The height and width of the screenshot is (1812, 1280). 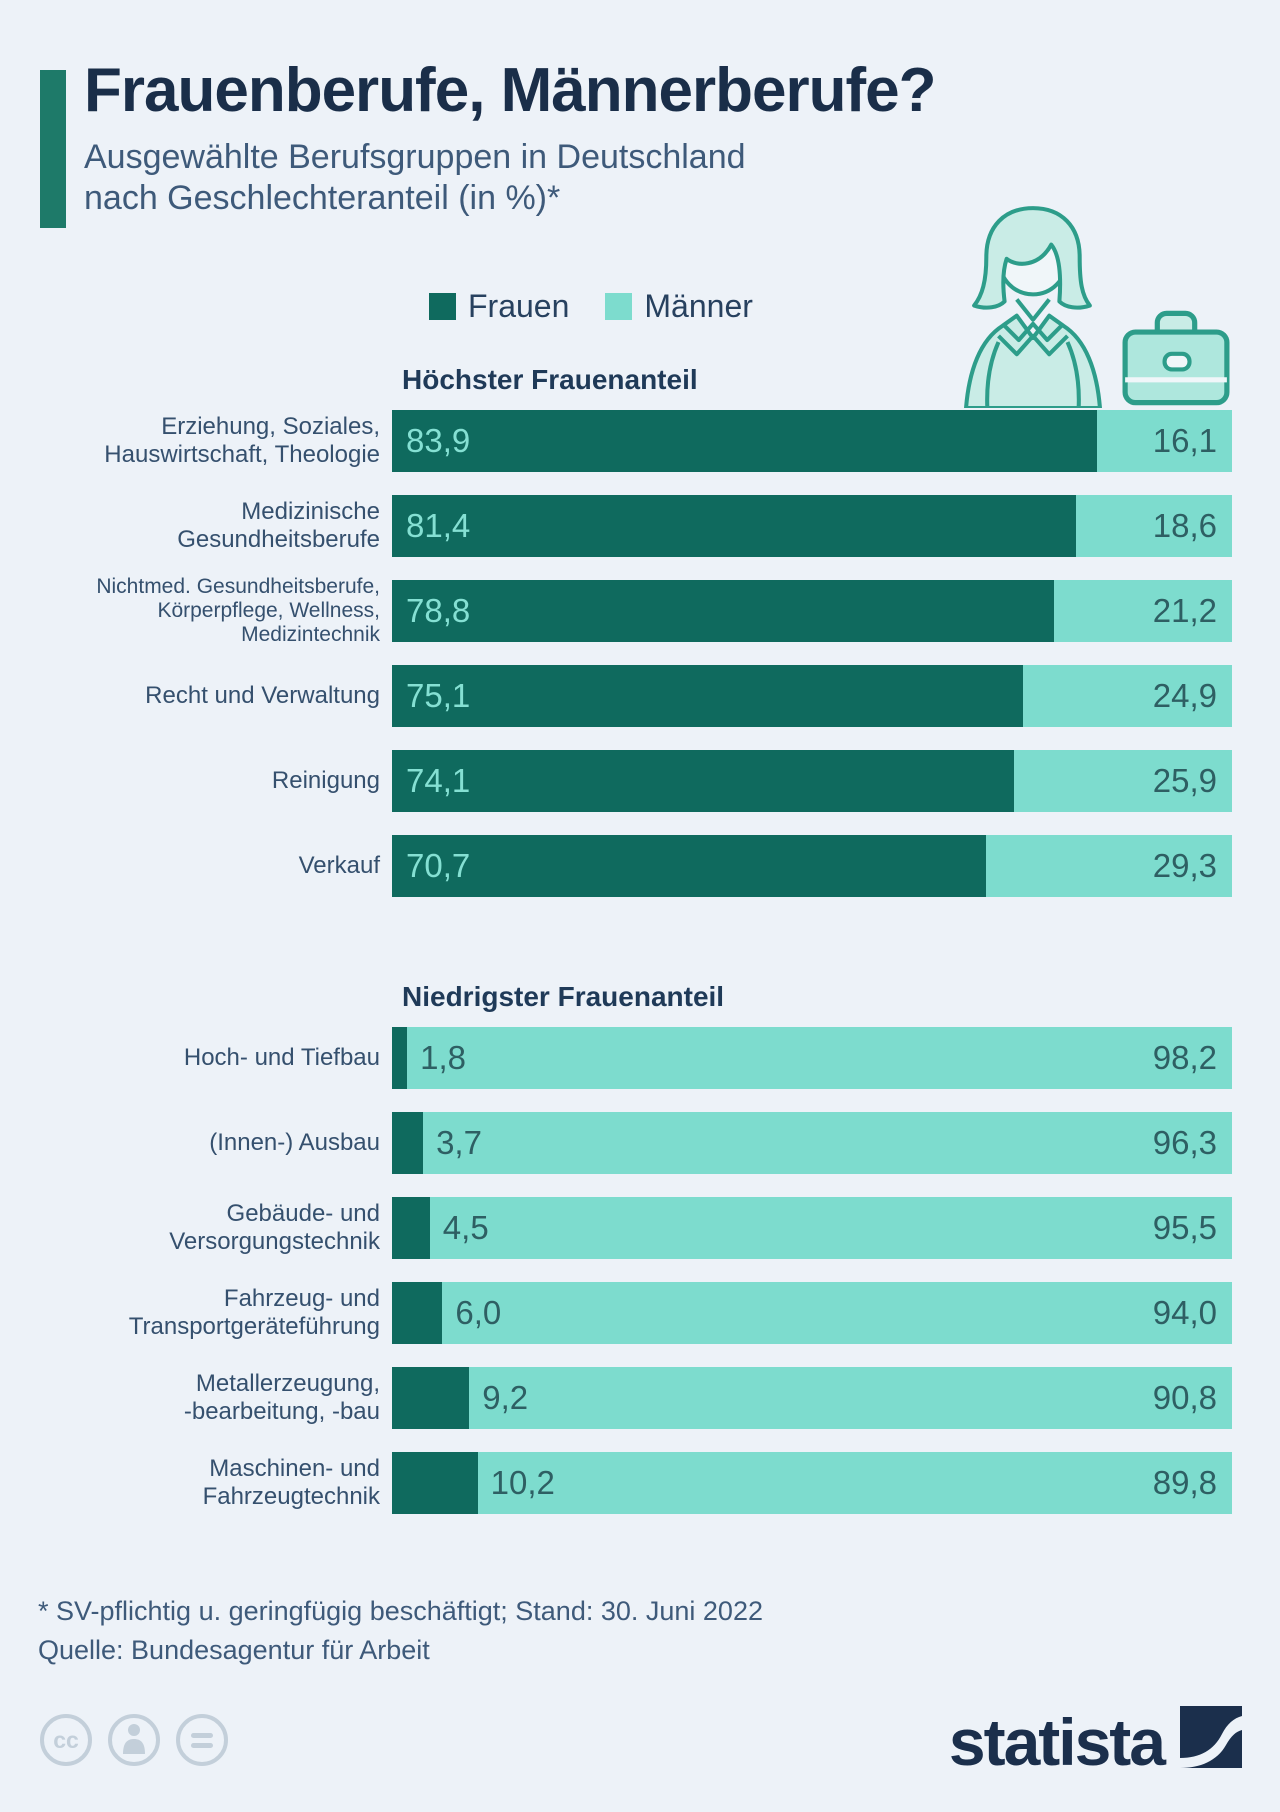 What do you see at coordinates (262, 695) in the screenshot?
I see `row-label: Recht und Verwaltung` at bounding box center [262, 695].